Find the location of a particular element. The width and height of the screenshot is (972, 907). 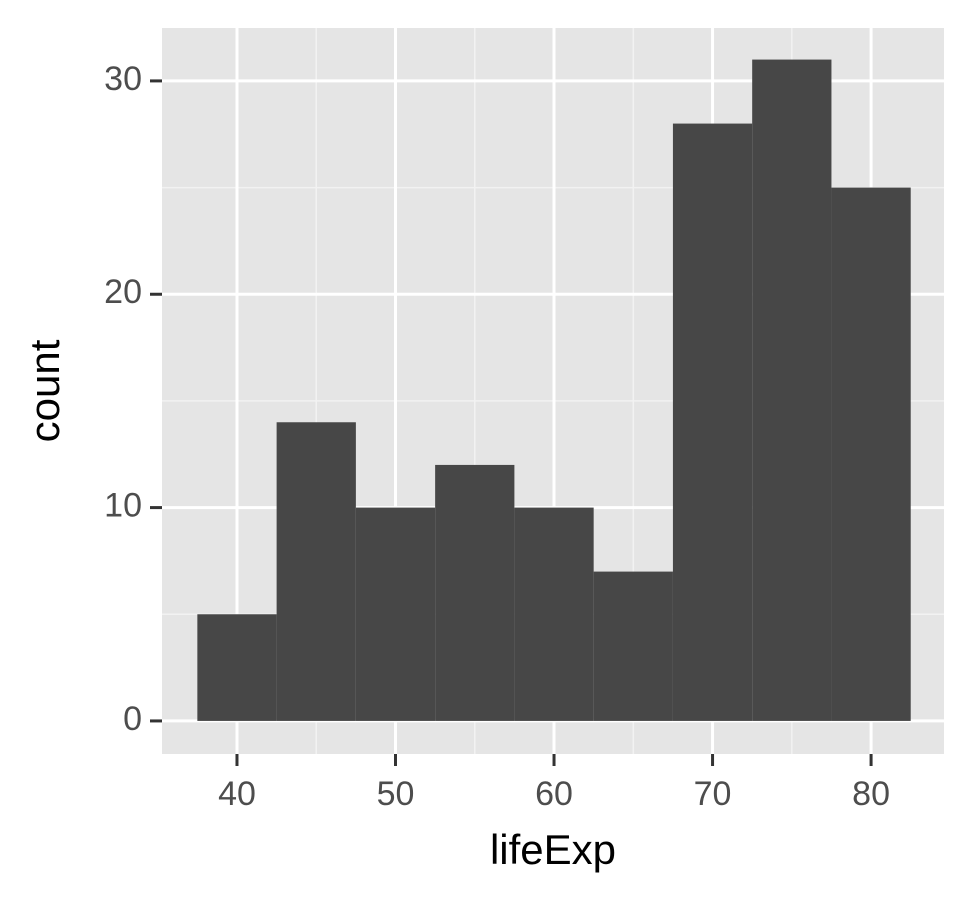

y-tick-label: 10 is located at coordinates (123, 506).